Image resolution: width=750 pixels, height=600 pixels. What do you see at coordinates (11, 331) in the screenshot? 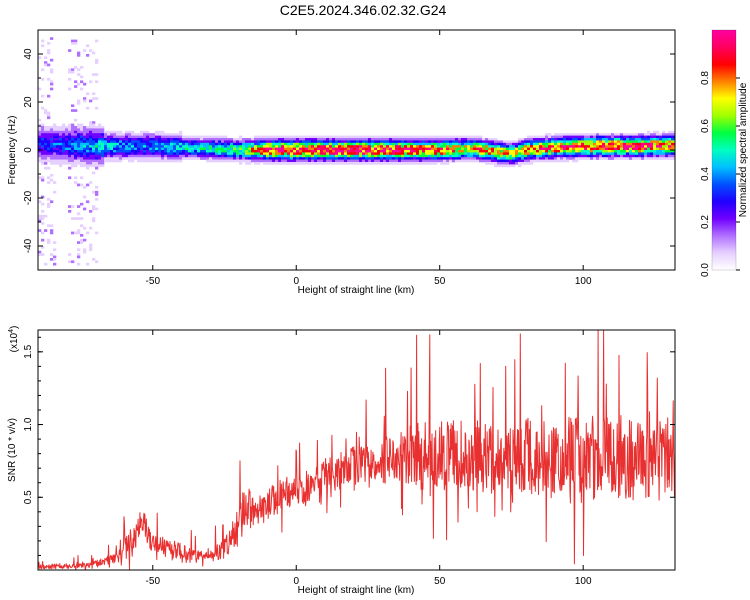
I see `snr-multiplier-exponent: 4` at bounding box center [11, 331].